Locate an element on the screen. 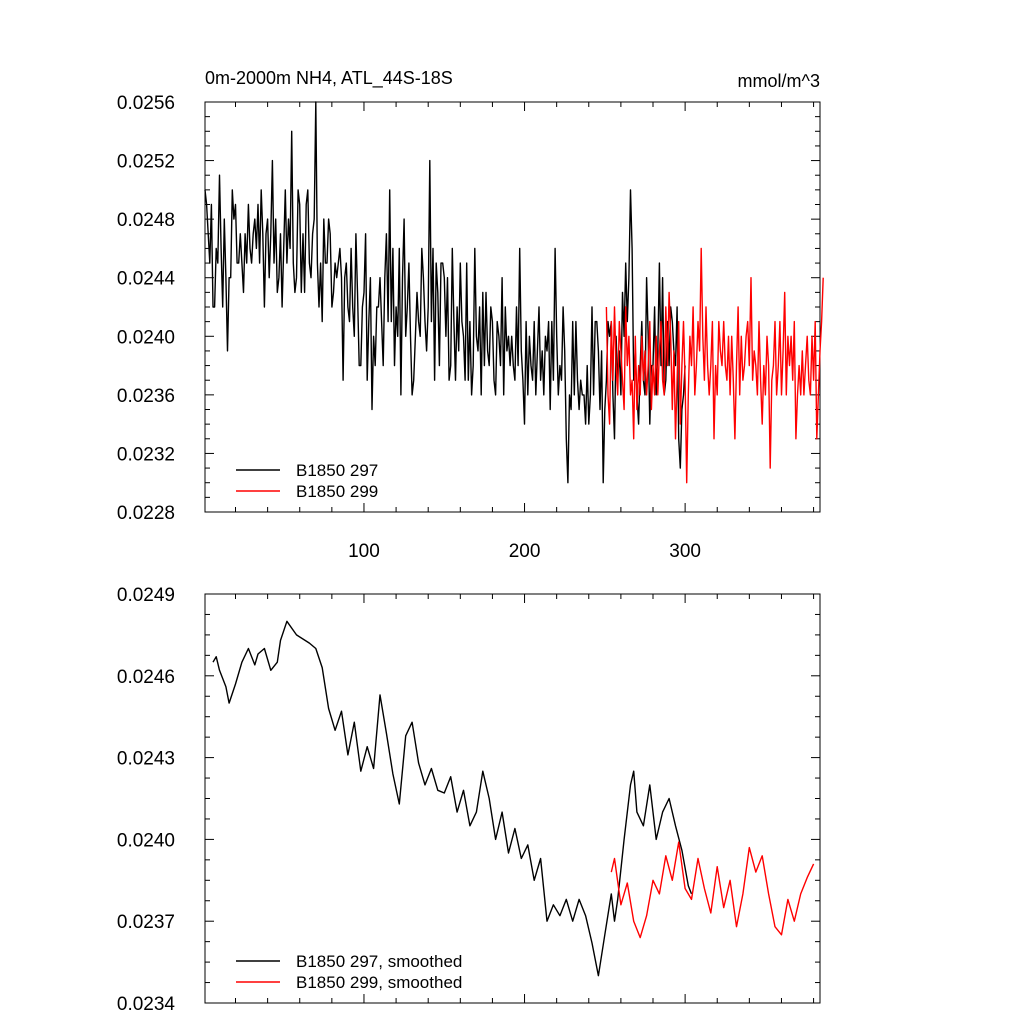 This screenshot has height=1024, width=1024. chart-title: 0m-2000m NH4, ATL_44S-18S is located at coordinates (329, 78).